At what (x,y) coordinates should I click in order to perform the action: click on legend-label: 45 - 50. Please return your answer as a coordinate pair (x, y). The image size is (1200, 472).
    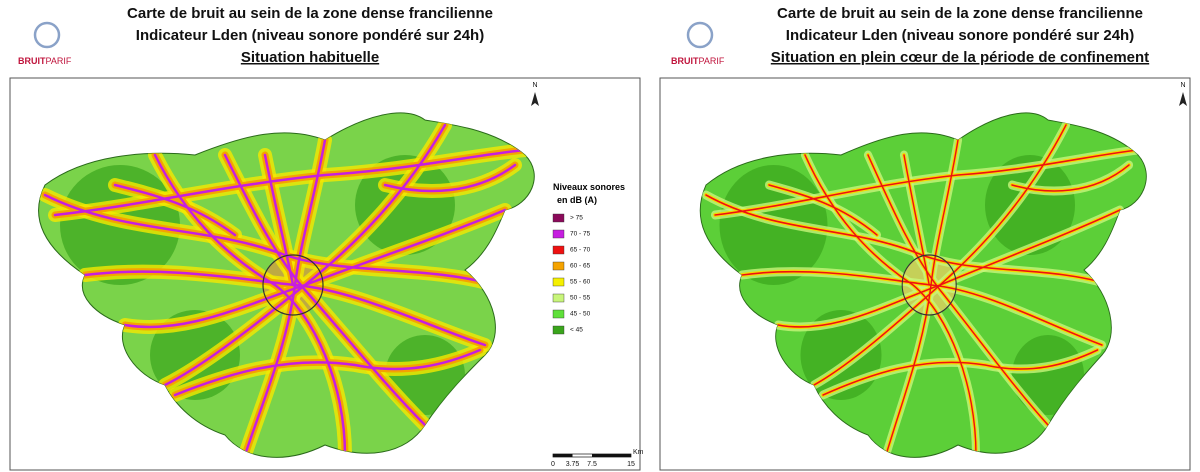
    Looking at the image, I should click on (580, 314).